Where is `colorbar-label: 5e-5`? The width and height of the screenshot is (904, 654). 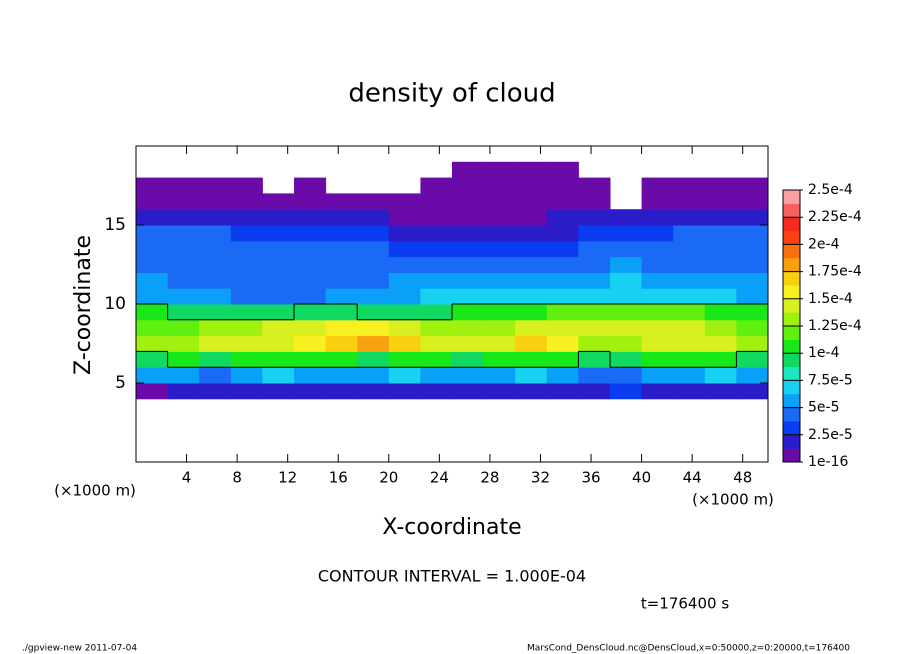 colorbar-label: 5e-5 is located at coordinates (823, 408).